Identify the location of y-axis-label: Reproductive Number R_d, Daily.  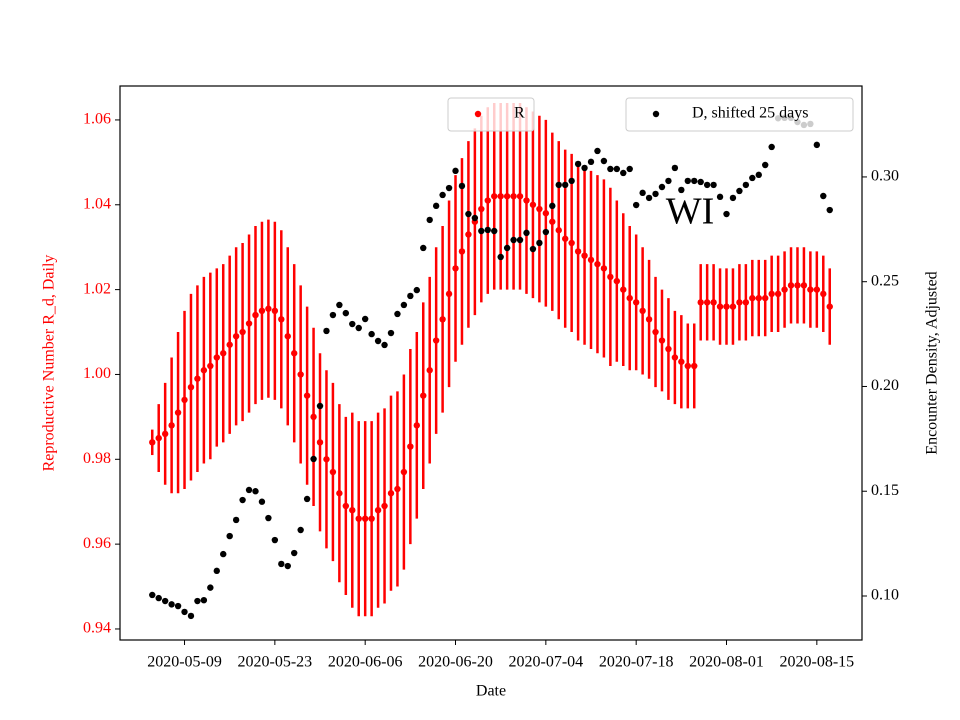
(49, 363).